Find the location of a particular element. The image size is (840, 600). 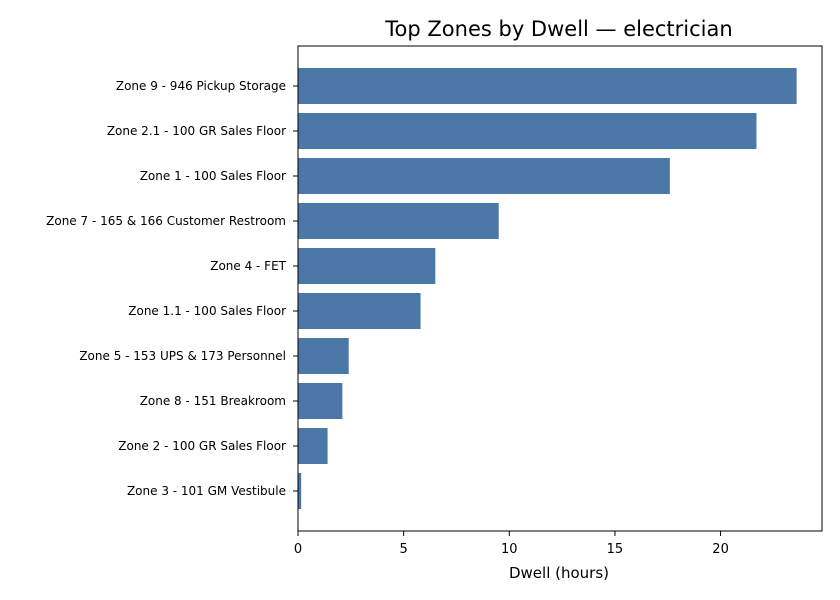

x-tick-label: 0 is located at coordinates (298, 549).